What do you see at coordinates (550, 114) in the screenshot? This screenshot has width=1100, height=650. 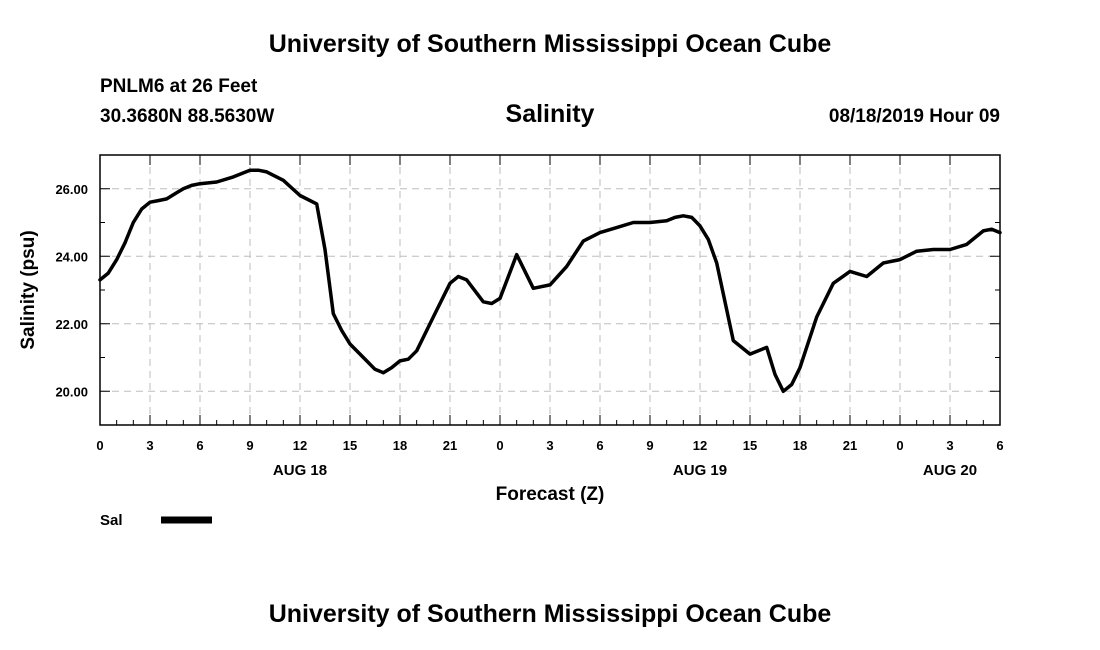 I see `chart-title: Salinity` at bounding box center [550, 114].